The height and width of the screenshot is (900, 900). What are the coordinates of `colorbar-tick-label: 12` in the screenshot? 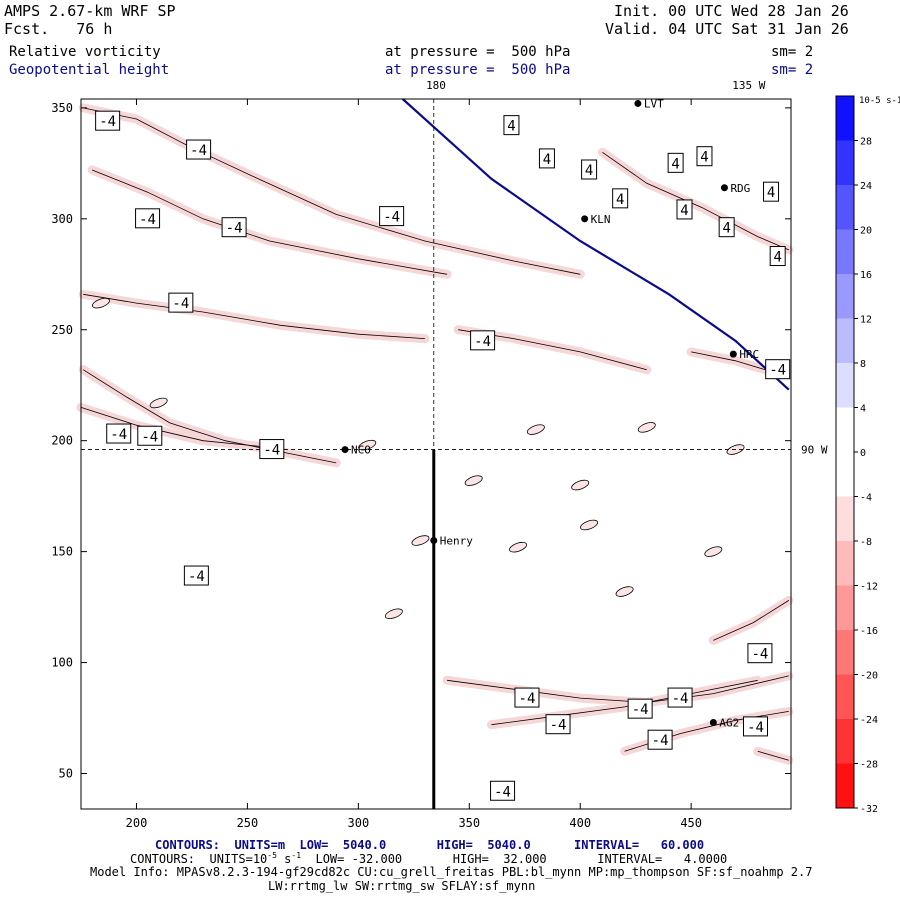 It's located at (866, 320).